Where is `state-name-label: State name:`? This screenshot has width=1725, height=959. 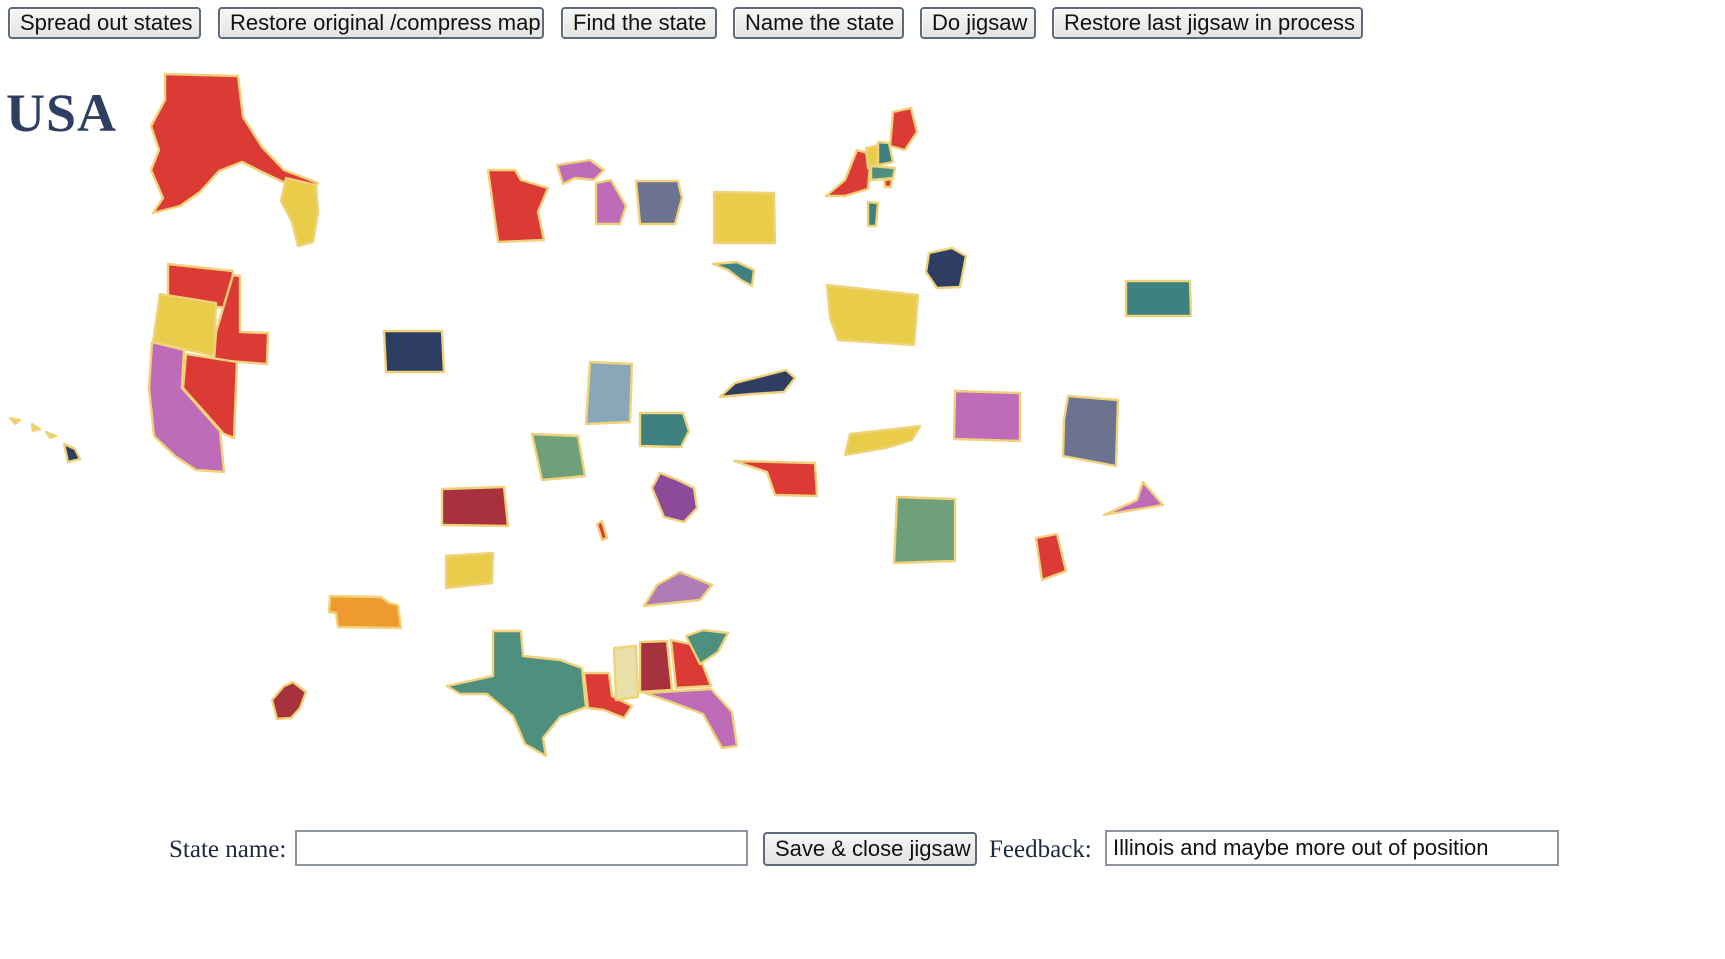 state-name-label: State name: is located at coordinates (228, 849).